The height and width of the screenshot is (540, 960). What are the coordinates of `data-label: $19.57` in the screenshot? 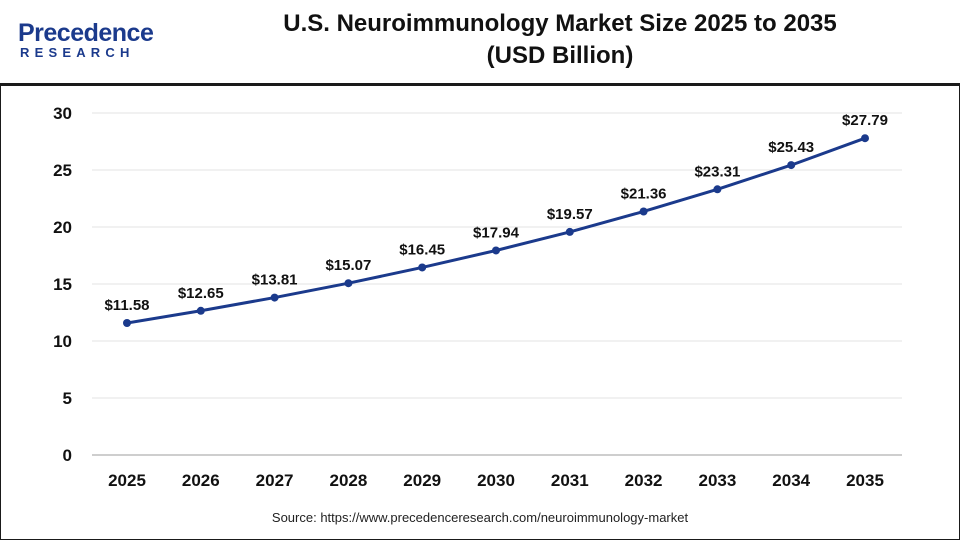 It's located at (570, 214).